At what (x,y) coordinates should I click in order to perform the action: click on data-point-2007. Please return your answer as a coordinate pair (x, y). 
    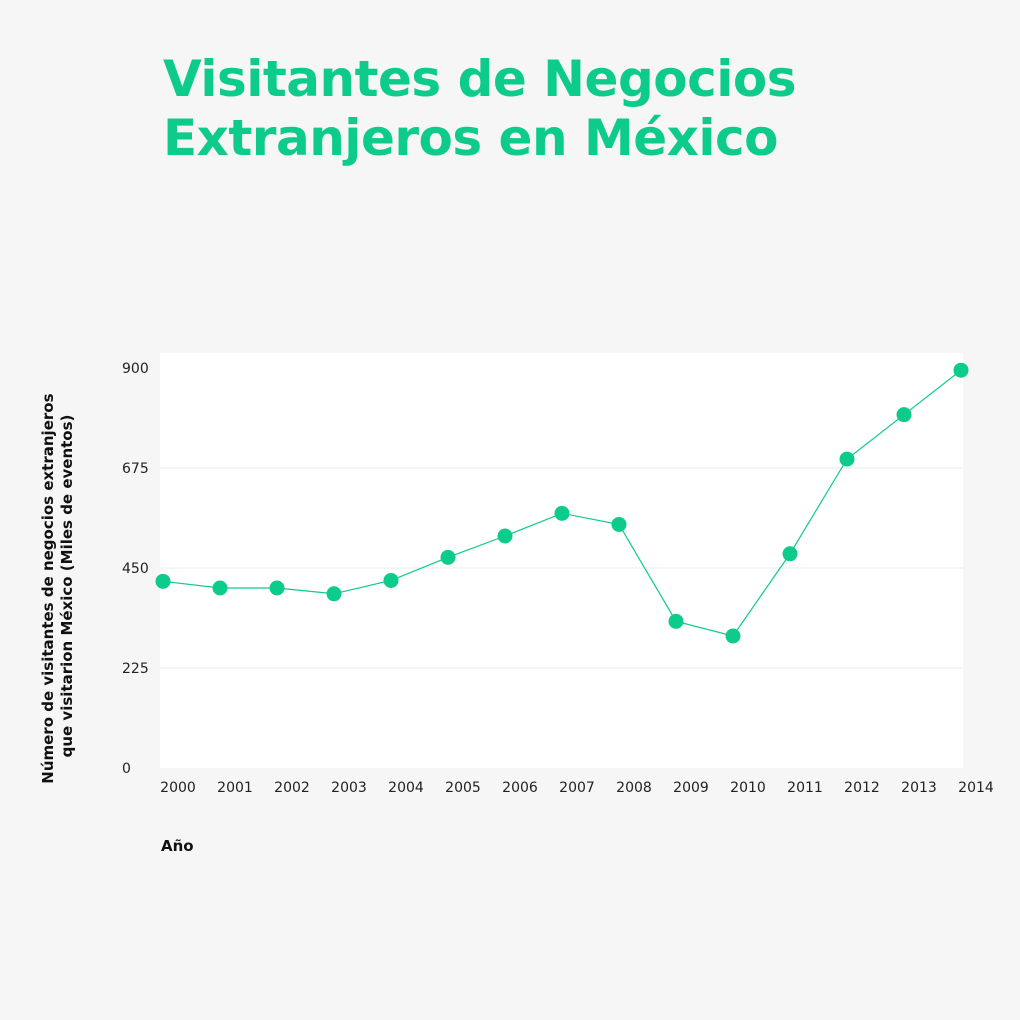
    Looking at the image, I should click on (562, 513).